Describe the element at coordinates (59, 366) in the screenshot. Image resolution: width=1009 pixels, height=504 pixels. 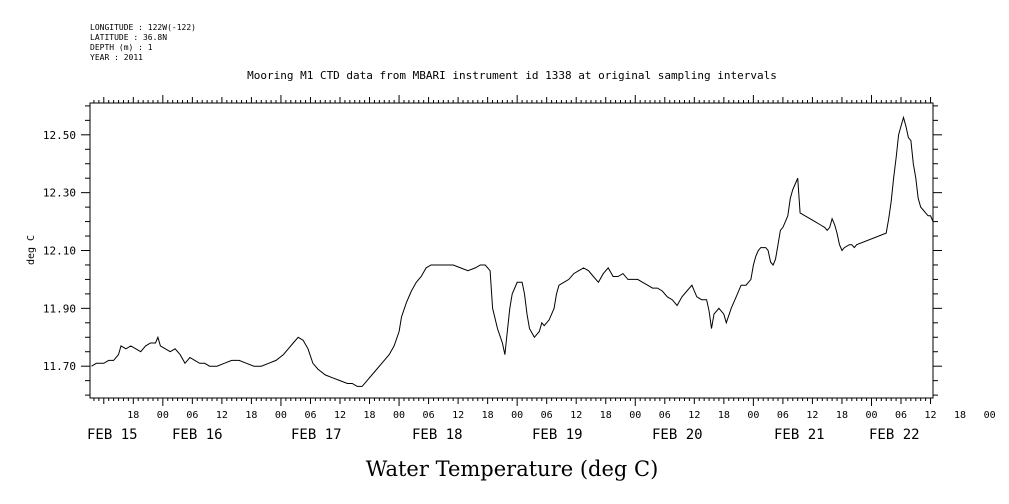
I see `y-tick-label: 11.70` at that location.